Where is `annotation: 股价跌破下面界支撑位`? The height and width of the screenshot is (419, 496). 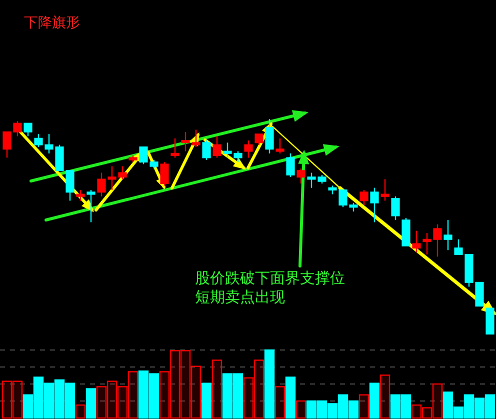 annotation: 股价跌破下面界支撑位 is located at coordinates (270, 278).